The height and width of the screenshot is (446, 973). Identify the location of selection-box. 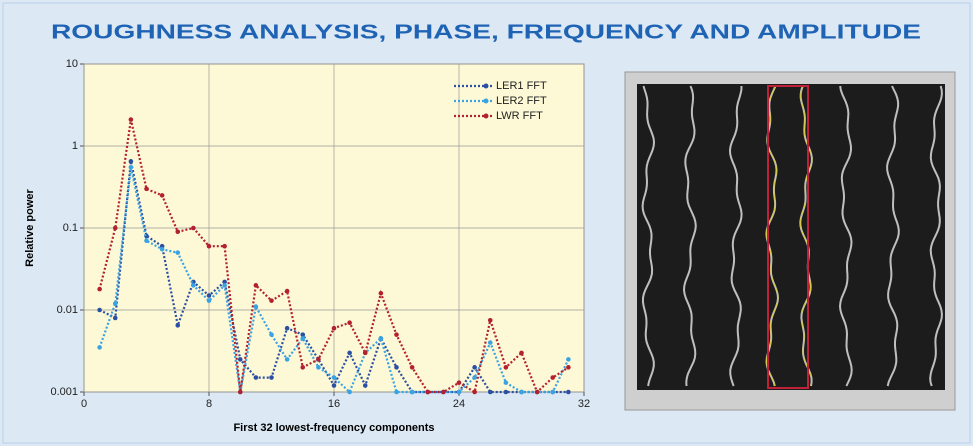
(788, 237).